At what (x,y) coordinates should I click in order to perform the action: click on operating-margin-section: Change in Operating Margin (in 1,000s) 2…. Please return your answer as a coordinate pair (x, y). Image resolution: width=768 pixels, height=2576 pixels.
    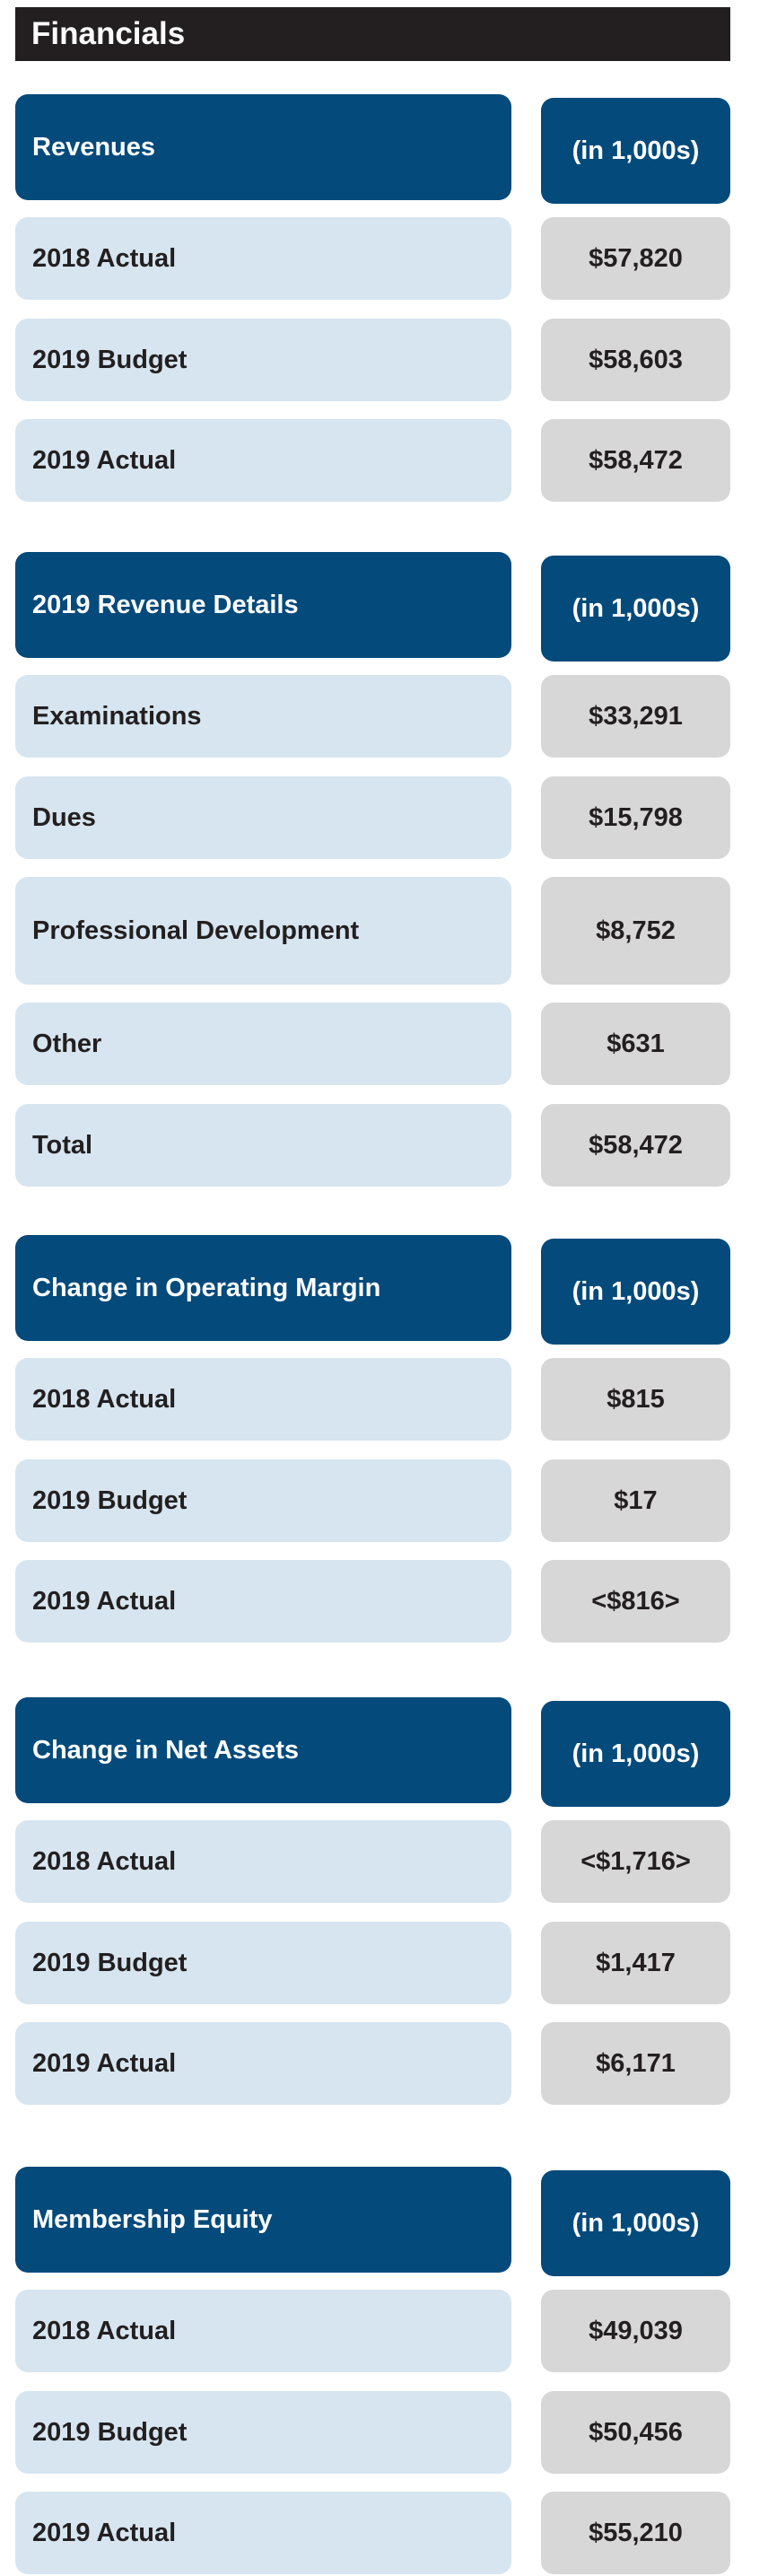
    Looking at the image, I should click on (372, 1439).